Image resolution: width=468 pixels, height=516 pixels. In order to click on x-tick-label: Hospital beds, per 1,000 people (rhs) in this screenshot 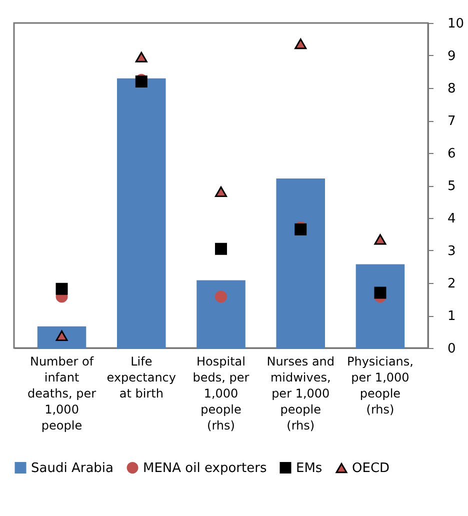, I will do `click(221, 393)`.